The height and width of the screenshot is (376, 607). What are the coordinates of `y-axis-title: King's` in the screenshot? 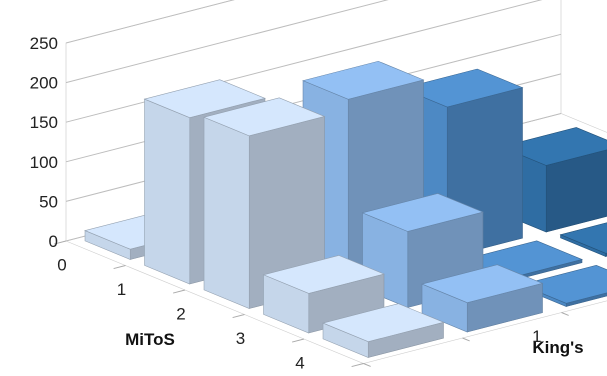 It's located at (557, 347).